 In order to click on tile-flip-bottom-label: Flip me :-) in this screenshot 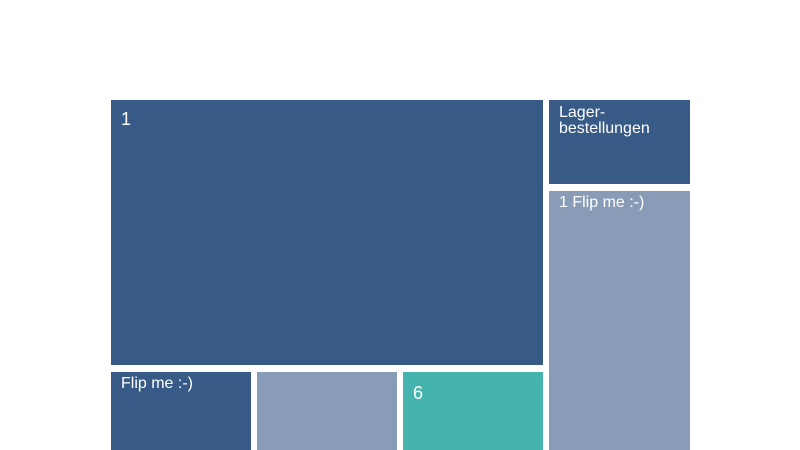, I will do `click(157, 383)`.